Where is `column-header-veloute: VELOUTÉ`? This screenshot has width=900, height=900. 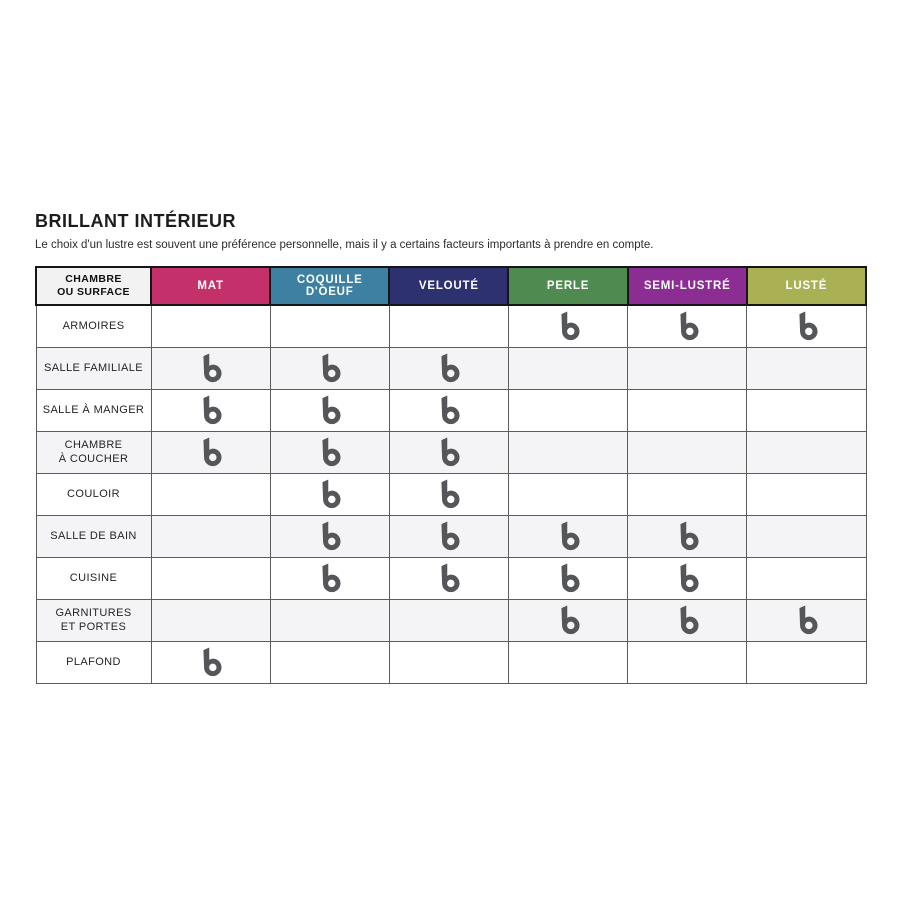
column-header-veloute: VELOUTÉ is located at coordinates (449, 286).